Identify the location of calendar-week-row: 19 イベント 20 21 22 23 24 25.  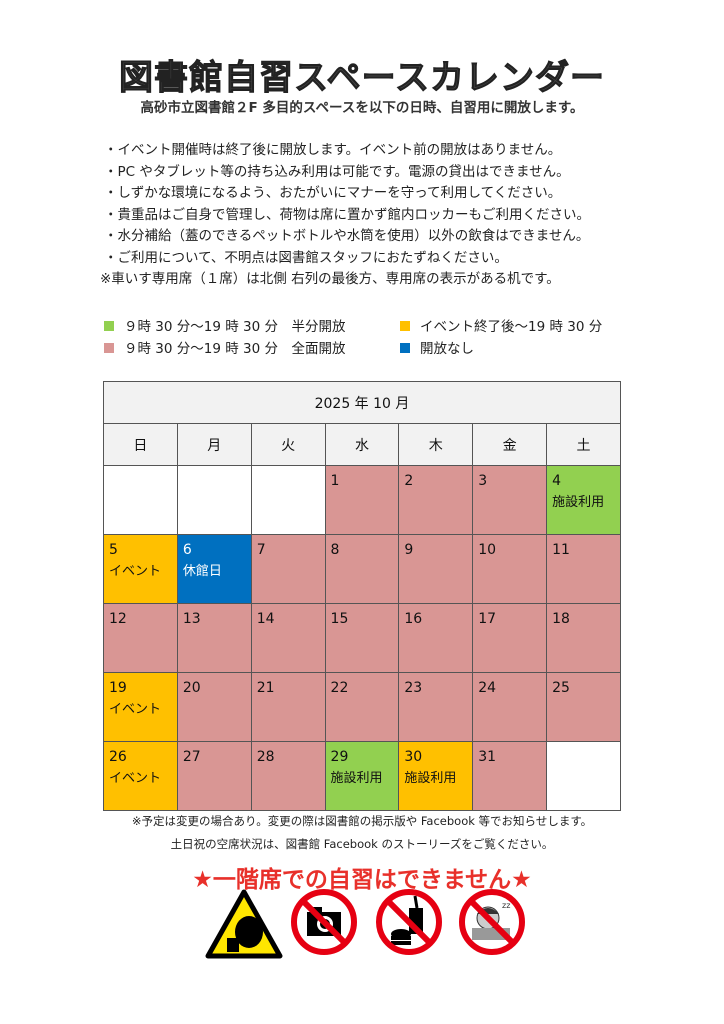
(362, 707).